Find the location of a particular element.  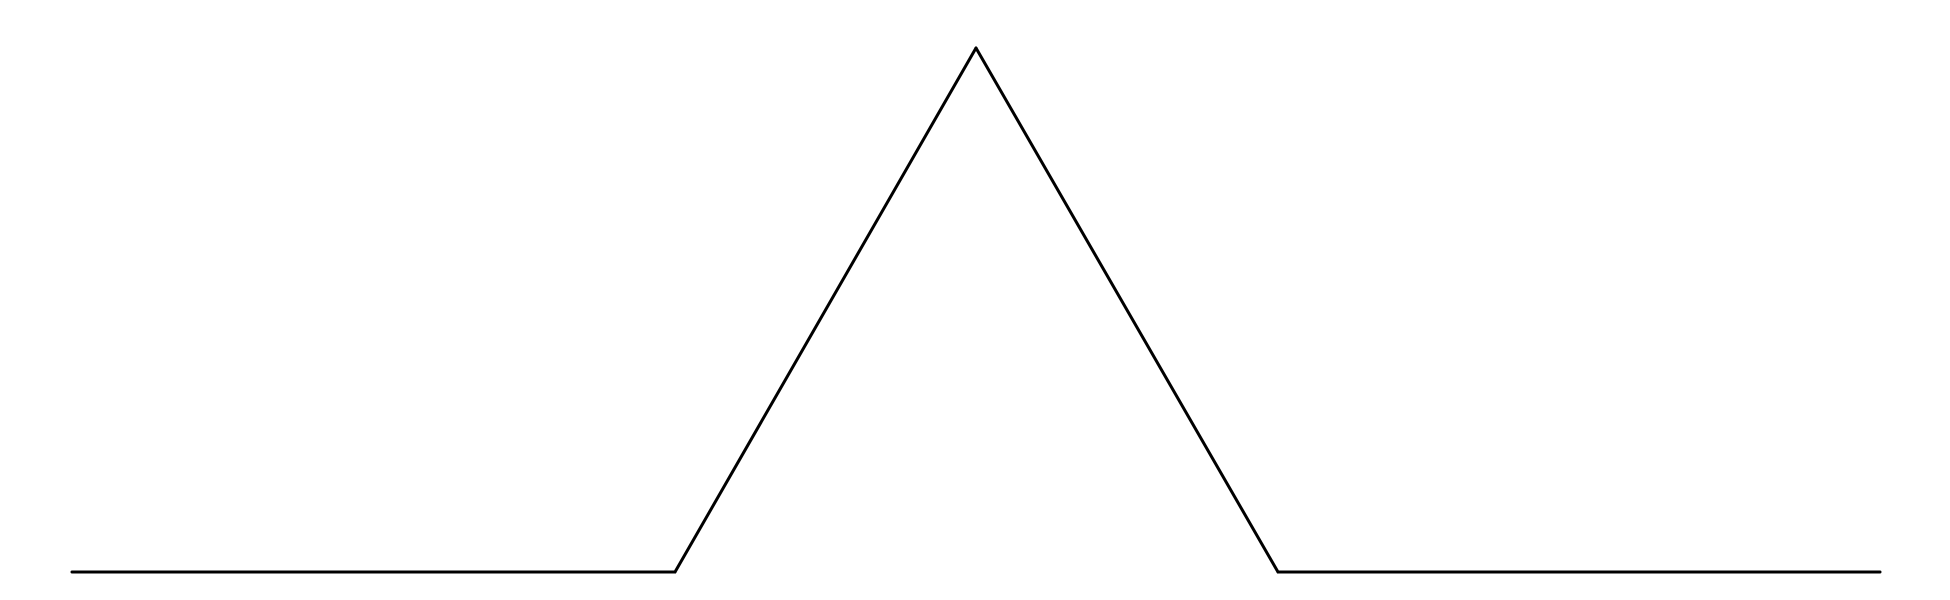

descending-side is located at coordinates (1127, 310).